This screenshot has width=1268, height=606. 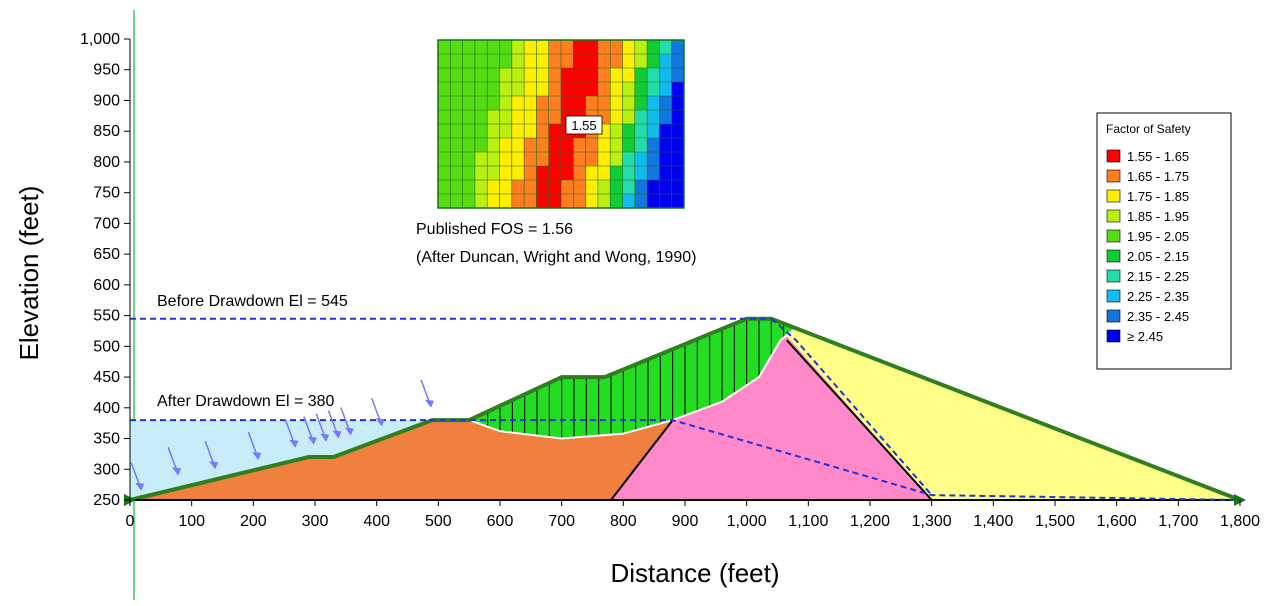 What do you see at coordinates (685, 521) in the screenshot?
I see `x-tick-label: 900` at bounding box center [685, 521].